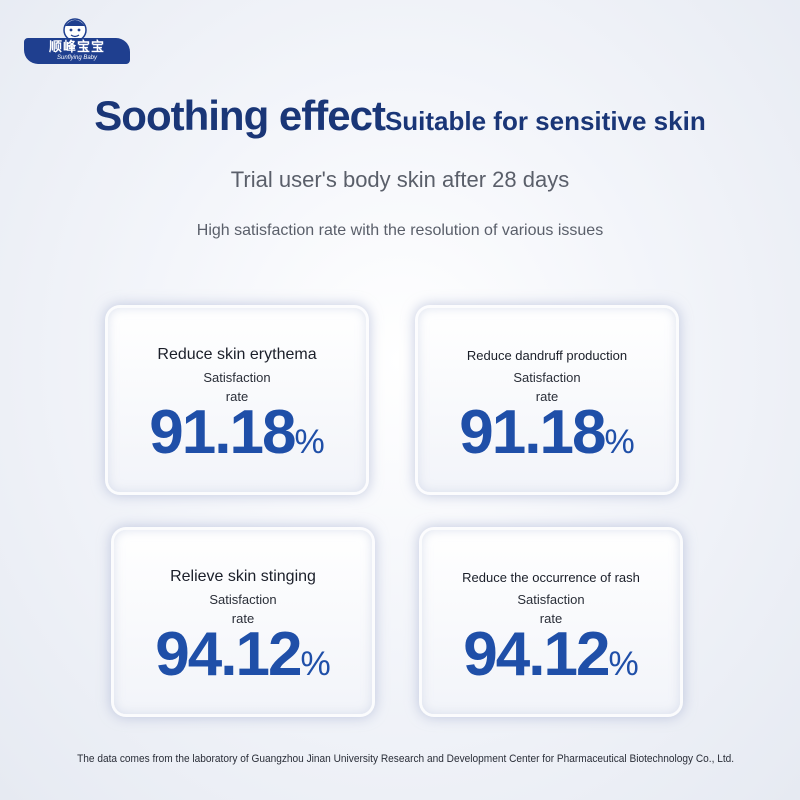 The height and width of the screenshot is (800, 800). Describe the element at coordinates (76, 46) in the screenshot. I see `logo-text-cn: 顺峰宝宝` at that location.